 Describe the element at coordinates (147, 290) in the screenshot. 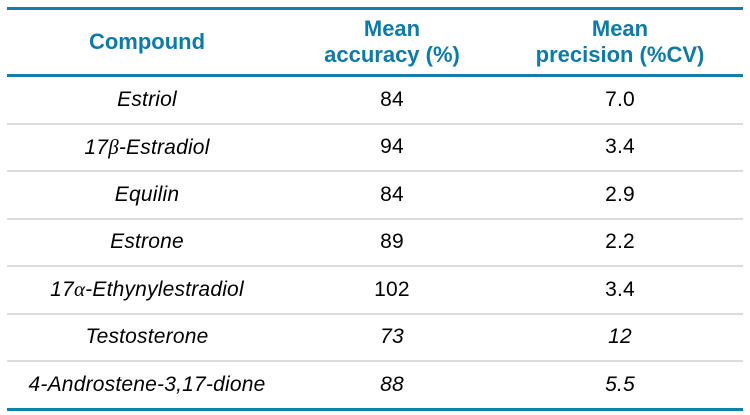

I see `cell-compound: 17α-Ethynylestradiol` at that location.